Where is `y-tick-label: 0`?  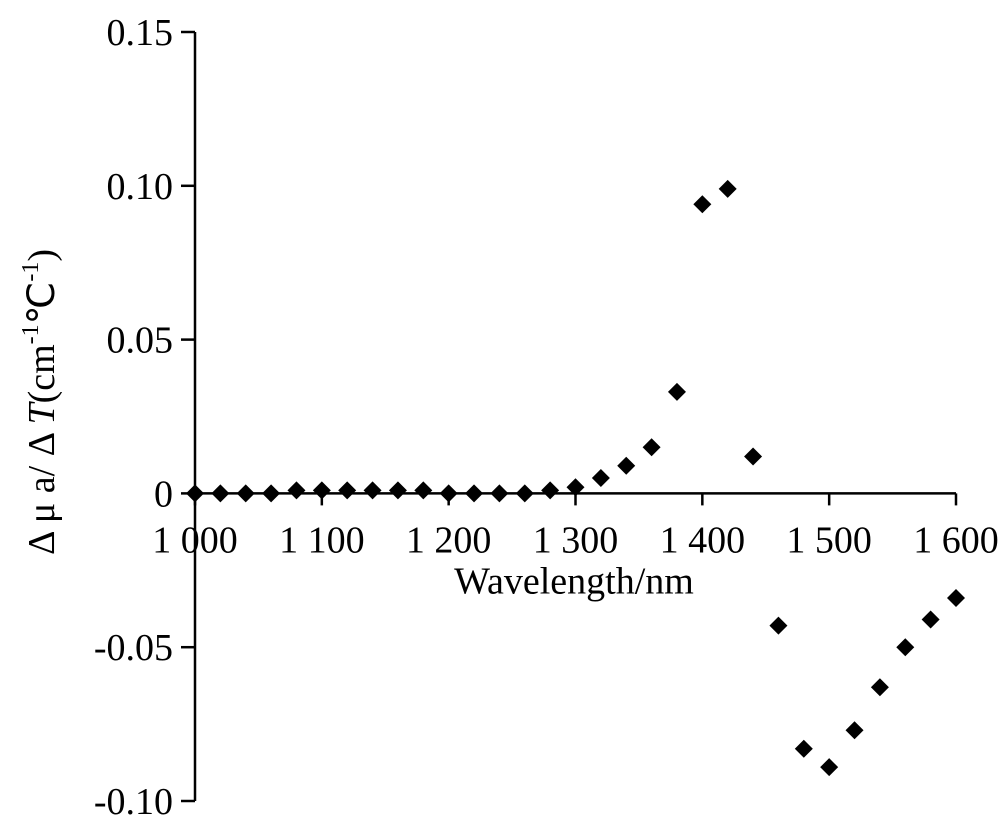
y-tick-label: 0 is located at coordinates (163, 494).